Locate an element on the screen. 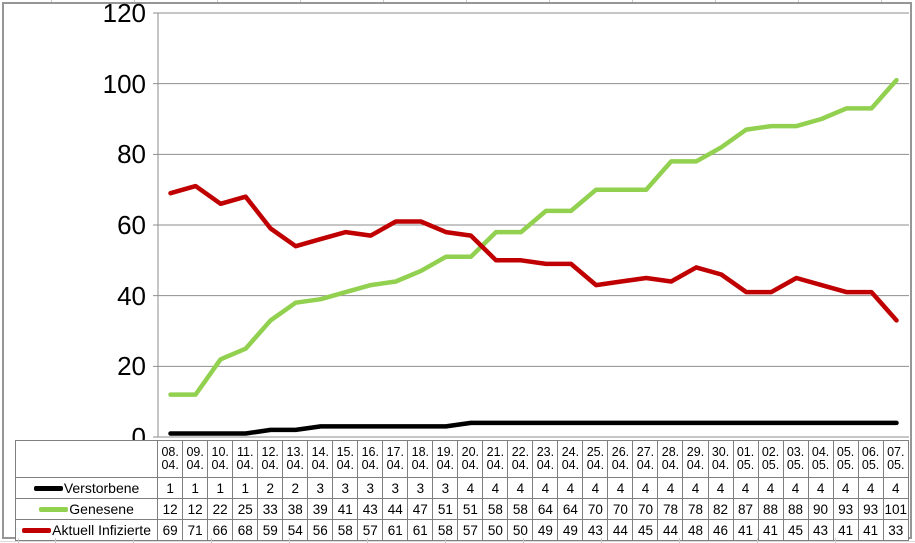  value-cell: 48 is located at coordinates (695, 530).